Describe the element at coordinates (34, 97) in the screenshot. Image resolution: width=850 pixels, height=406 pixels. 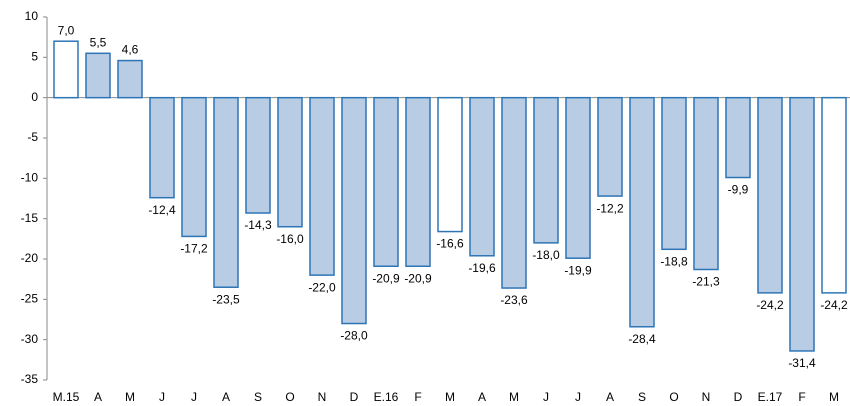
I see `y-tick-label: 0` at that location.